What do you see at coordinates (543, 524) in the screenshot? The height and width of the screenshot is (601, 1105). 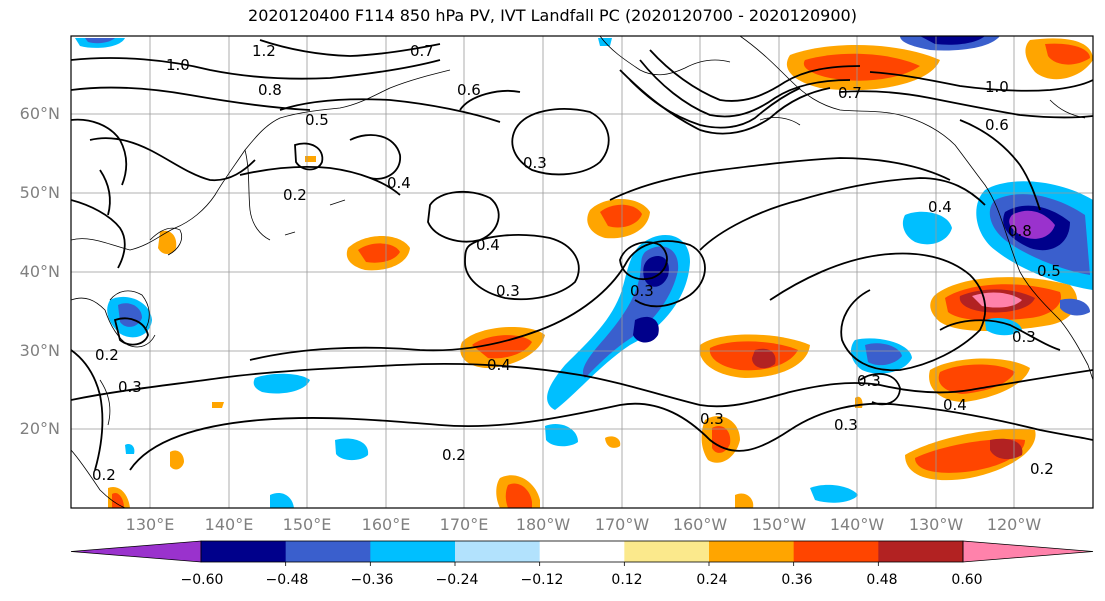 I see `lon-label: 180°W` at bounding box center [543, 524].